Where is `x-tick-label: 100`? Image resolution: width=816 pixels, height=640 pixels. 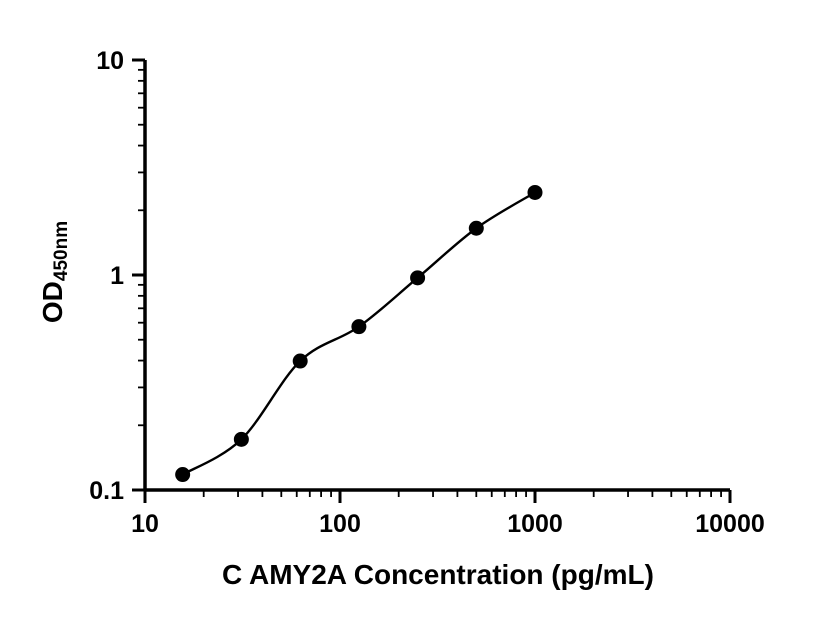
x-tick-label: 100 is located at coordinates (340, 524).